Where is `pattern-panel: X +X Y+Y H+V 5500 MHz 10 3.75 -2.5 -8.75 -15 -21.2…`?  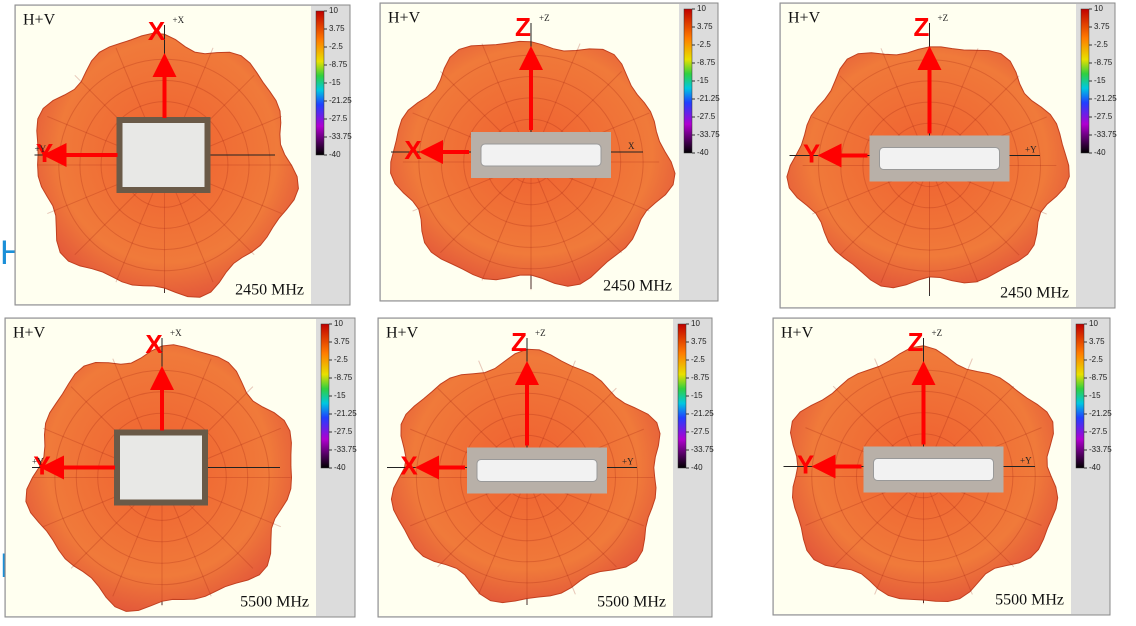
pattern-panel: X +X Y+Y H+V 5500 MHz 10 3.75 -2.5 -8.75 -15 -21.2… is located at coordinates (180, 467).